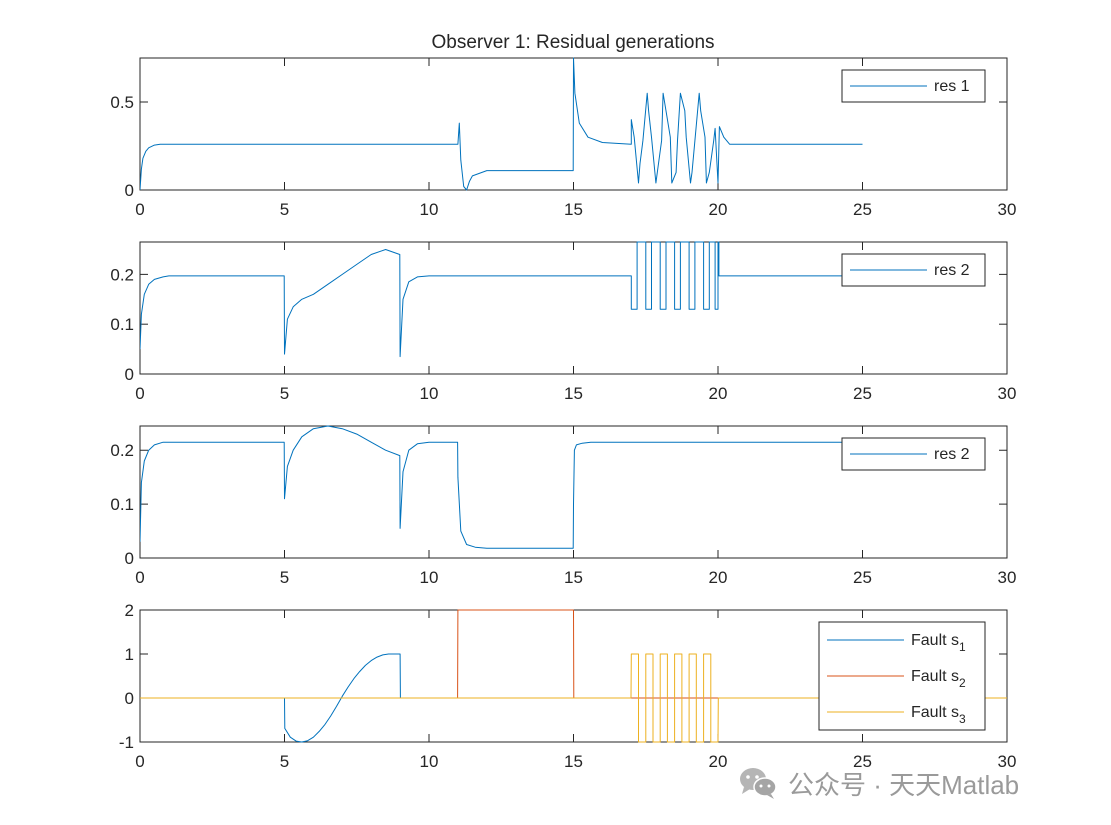  I want to click on y-tick-label: 1, so click(129, 654).